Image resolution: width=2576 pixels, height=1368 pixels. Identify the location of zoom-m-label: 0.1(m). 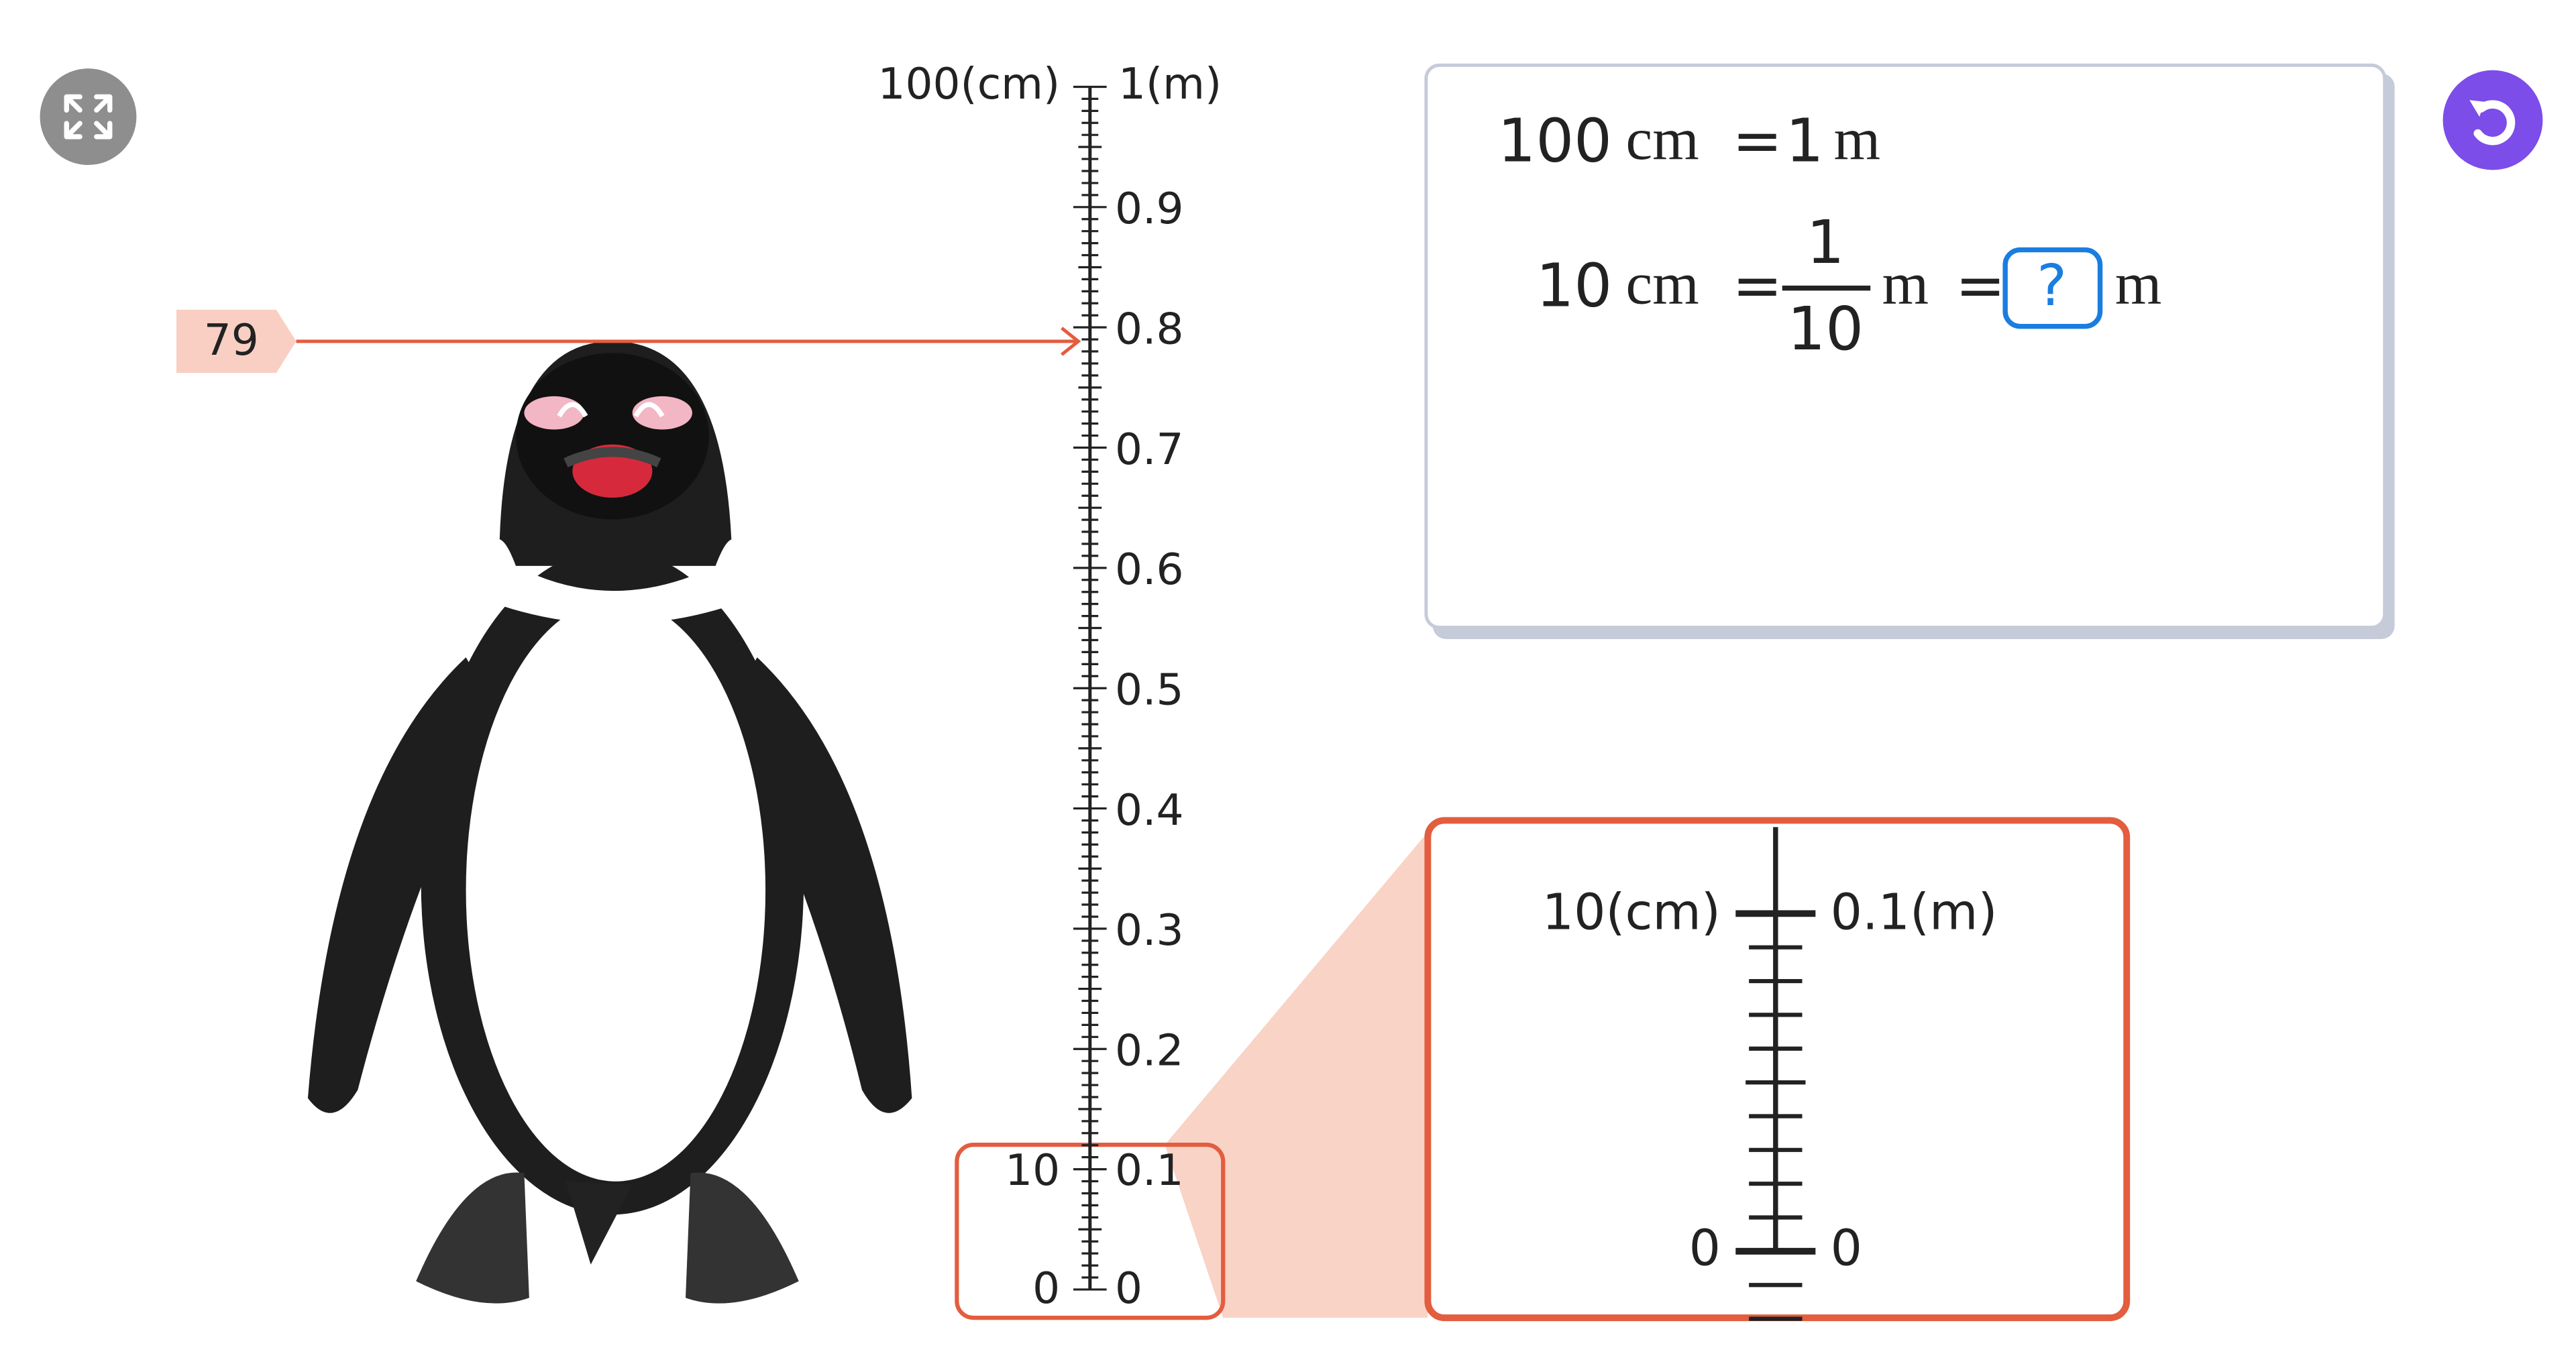
(1914, 911).